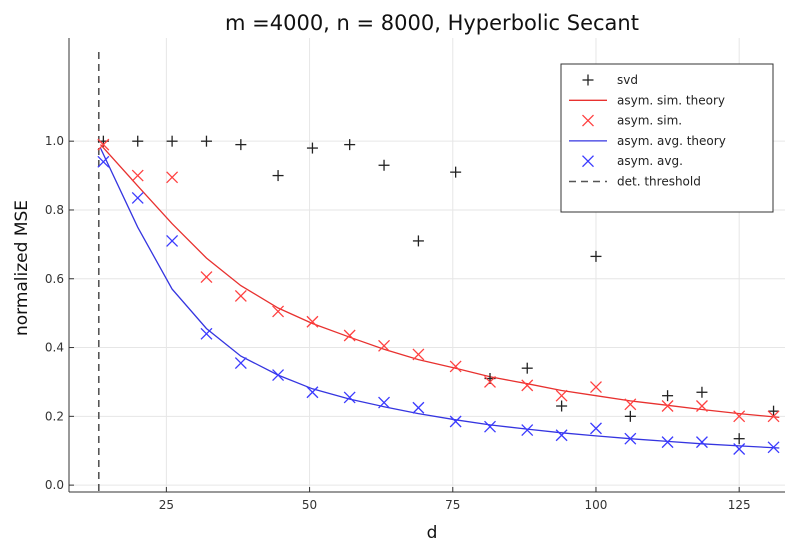  Describe the element at coordinates (54, 348) in the screenshot. I see `y-tick-label-2: 0.4` at that location.